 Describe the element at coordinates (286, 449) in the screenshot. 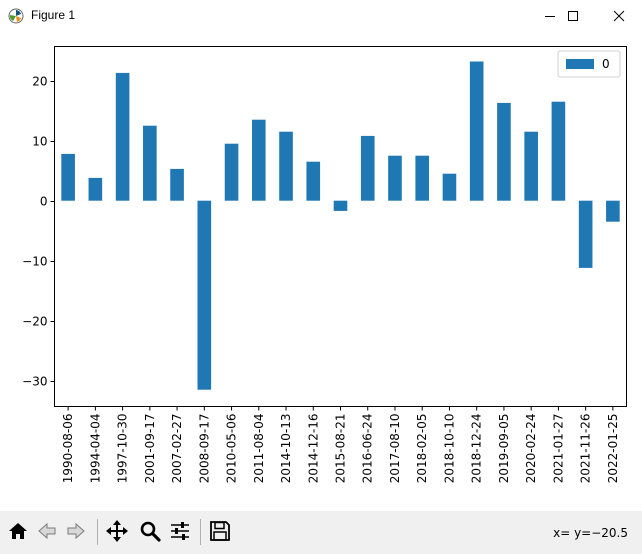

I see `x-tick-label: 2014-10-13` at that location.